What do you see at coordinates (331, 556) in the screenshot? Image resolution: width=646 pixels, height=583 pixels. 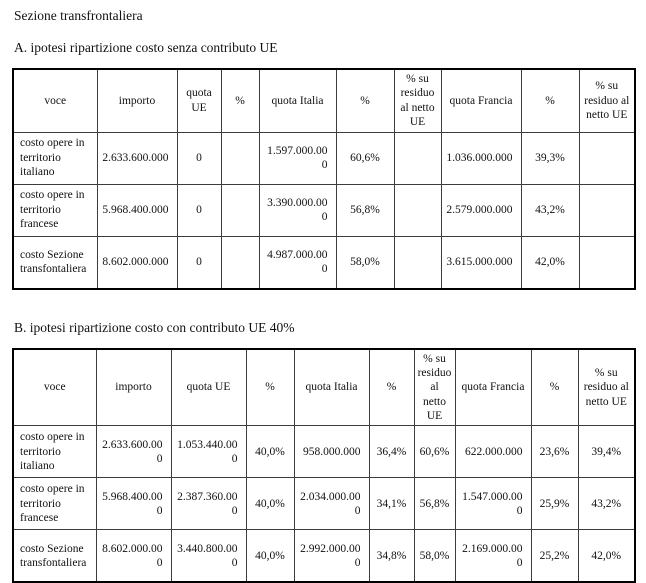 I see `table-cell: 2.992.000.000` at bounding box center [331, 556].